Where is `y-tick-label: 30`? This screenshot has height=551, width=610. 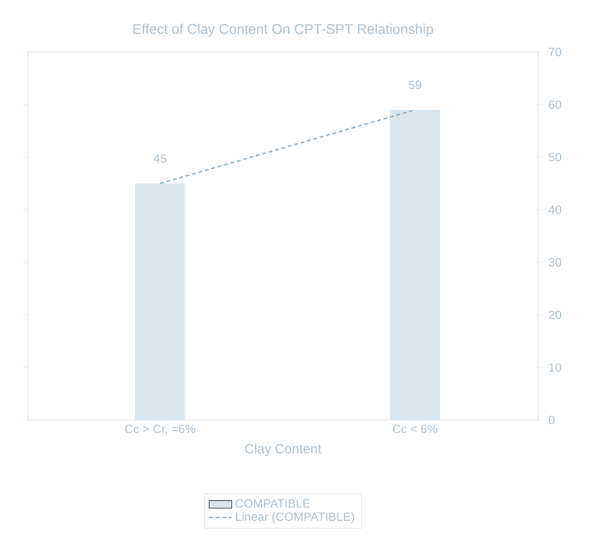
y-tick-label: 30 is located at coordinates (555, 262).